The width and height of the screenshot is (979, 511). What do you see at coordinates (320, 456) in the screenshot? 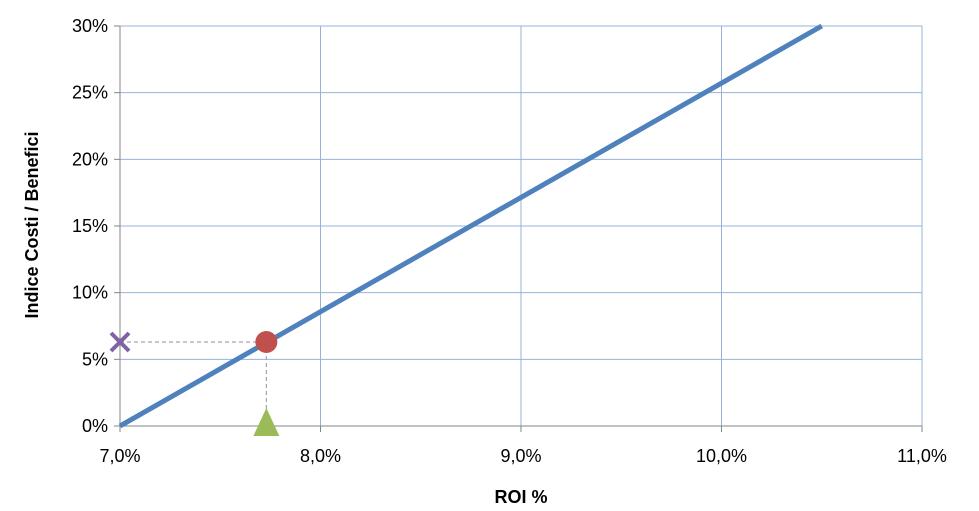
I see `x-tick-label: 8,0%` at bounding box center [320, 456].